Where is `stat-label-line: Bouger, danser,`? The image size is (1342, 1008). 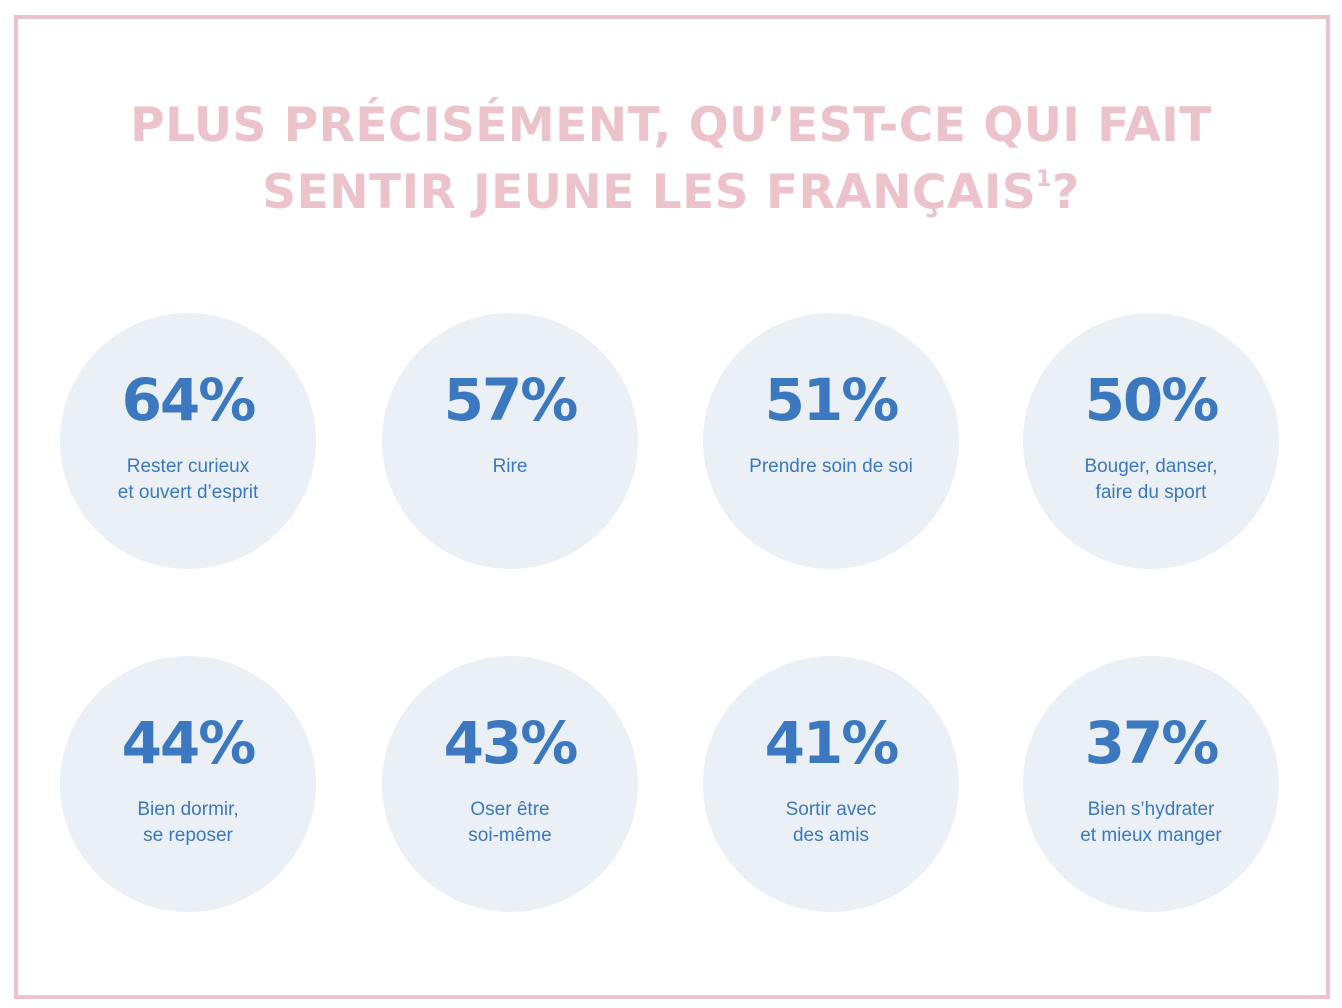
stat-label-line: Bouger, danser, is located at coordinates (1151, 466).